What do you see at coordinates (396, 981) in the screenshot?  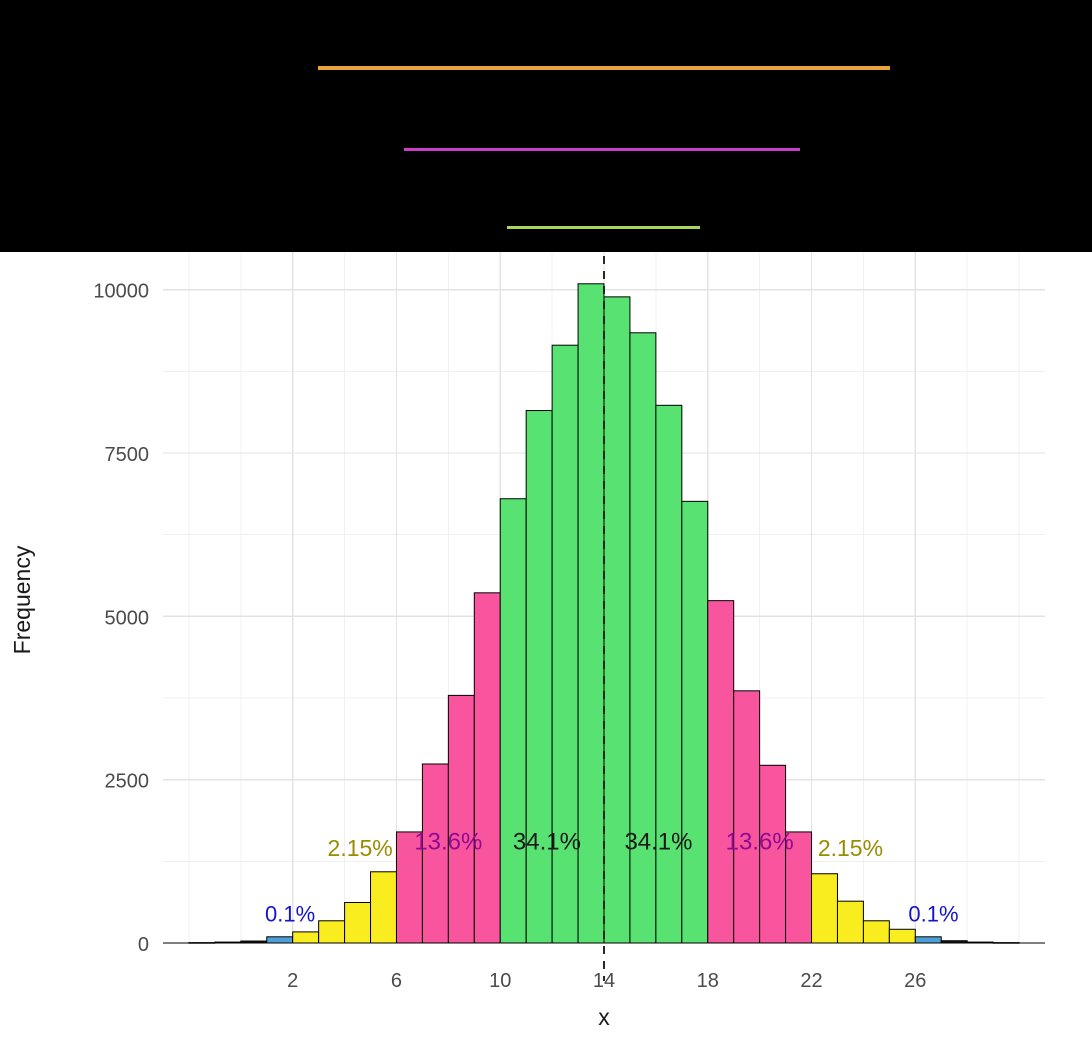 I see `x-tick-label: 6` at bounding box center [396, 981].